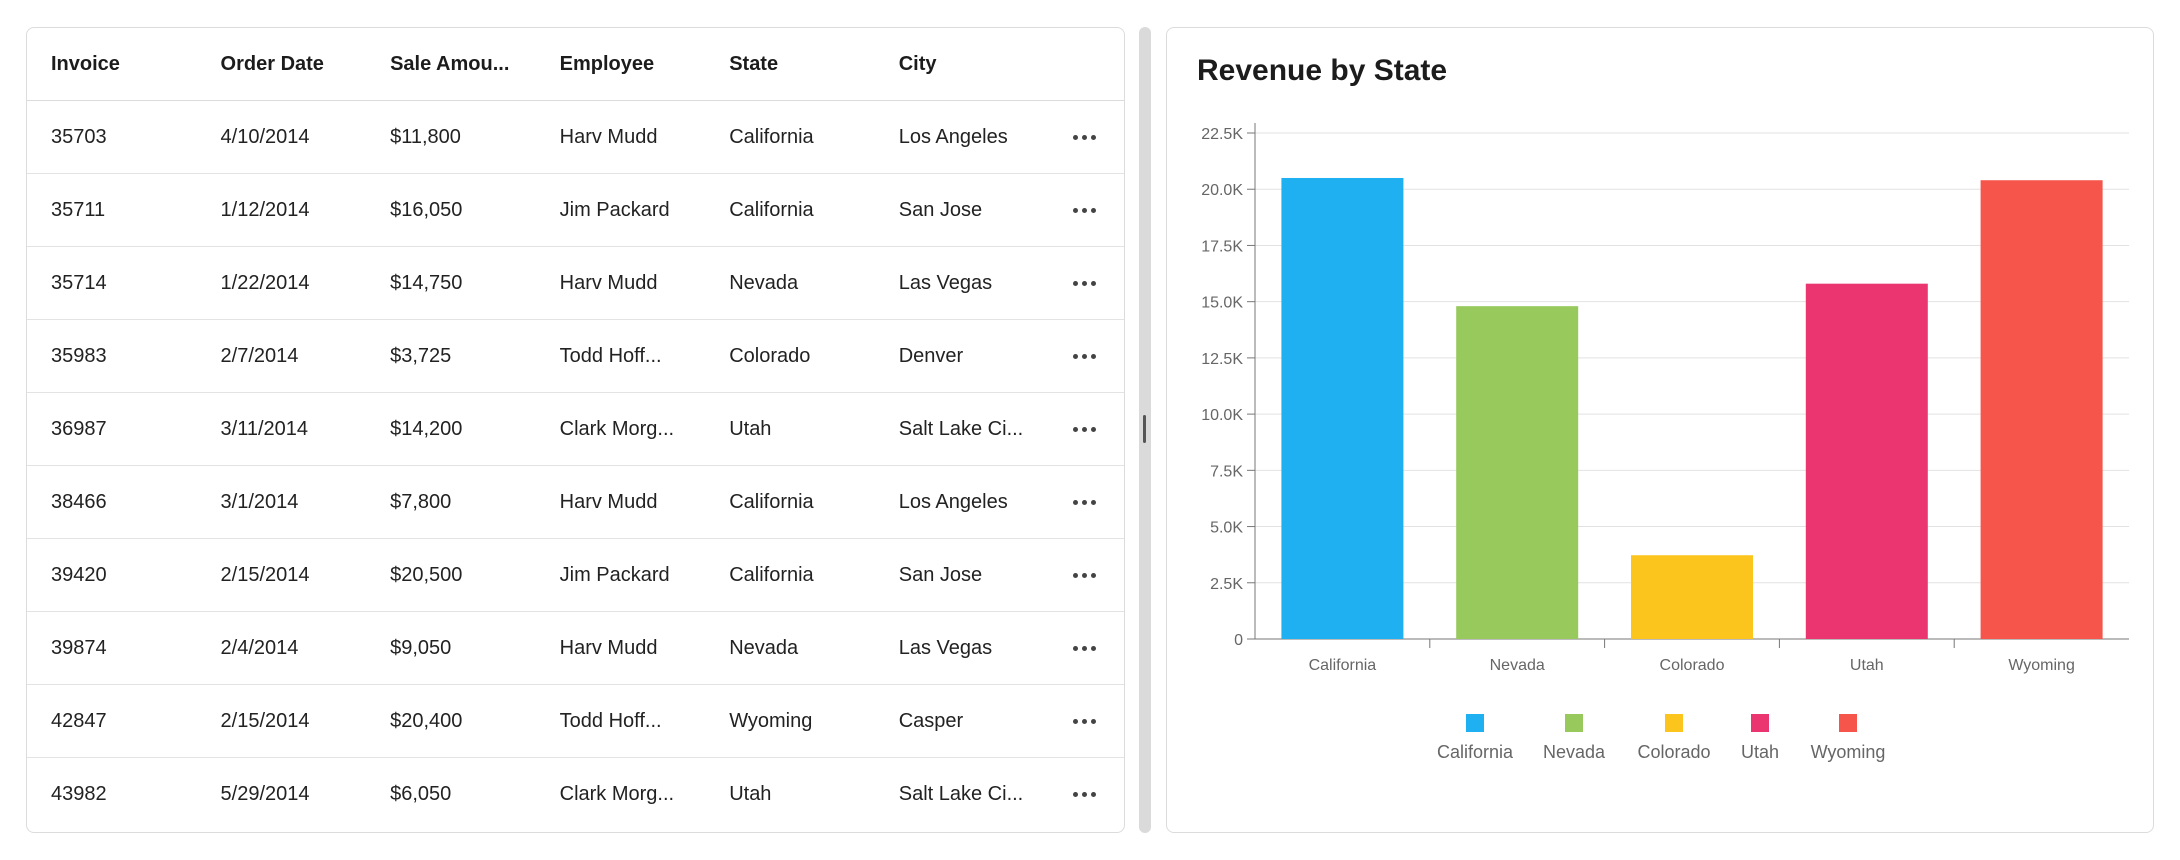 Image resolution: width=2180 pixels, height=860 pixels. I want to click on splitter-grip-icon, so click(1144, 429).